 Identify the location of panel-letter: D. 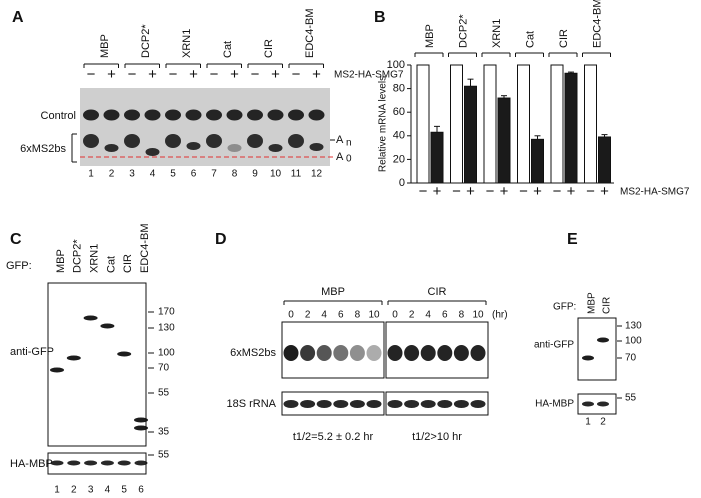
(221, 239).